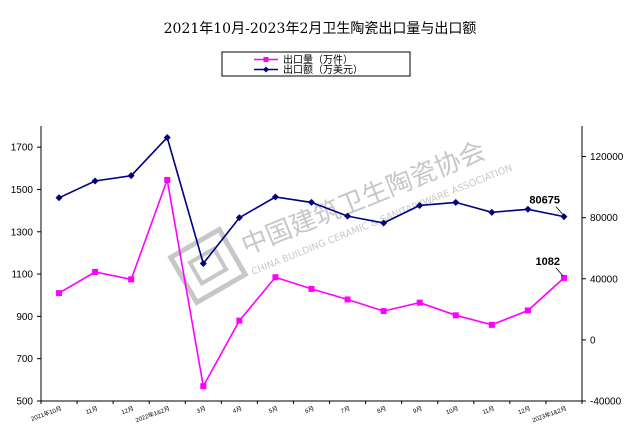 This screenshot has width=640, height=432. Describe the element at coordinates (320, 29) in the screenshot. I see `chart-title: 2021年10月-2023年2月卫生陶瓷出口量与出口额` at that location.